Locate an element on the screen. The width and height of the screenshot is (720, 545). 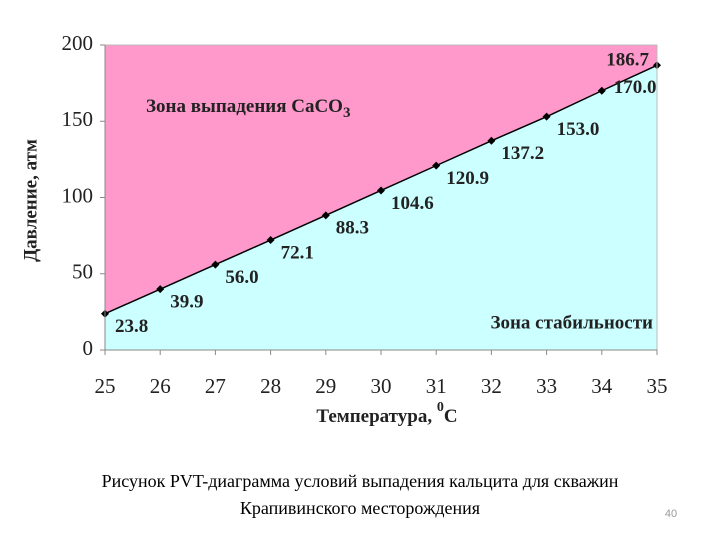
value-label: 137.2 is located at coordinates (522, 153).